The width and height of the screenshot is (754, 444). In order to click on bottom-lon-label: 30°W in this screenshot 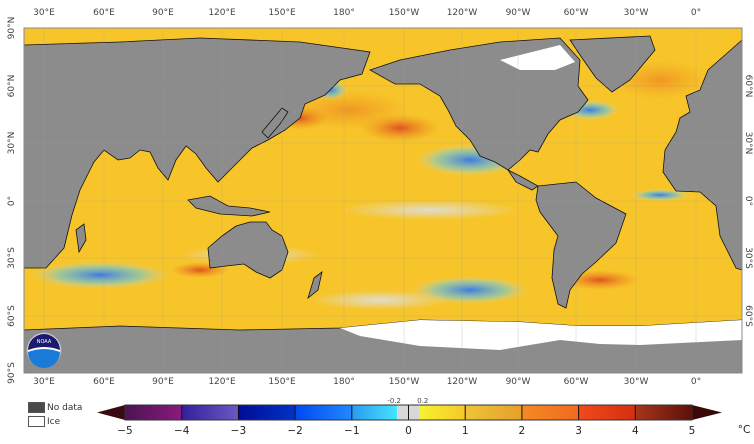, I will do `click(636, 382)`.